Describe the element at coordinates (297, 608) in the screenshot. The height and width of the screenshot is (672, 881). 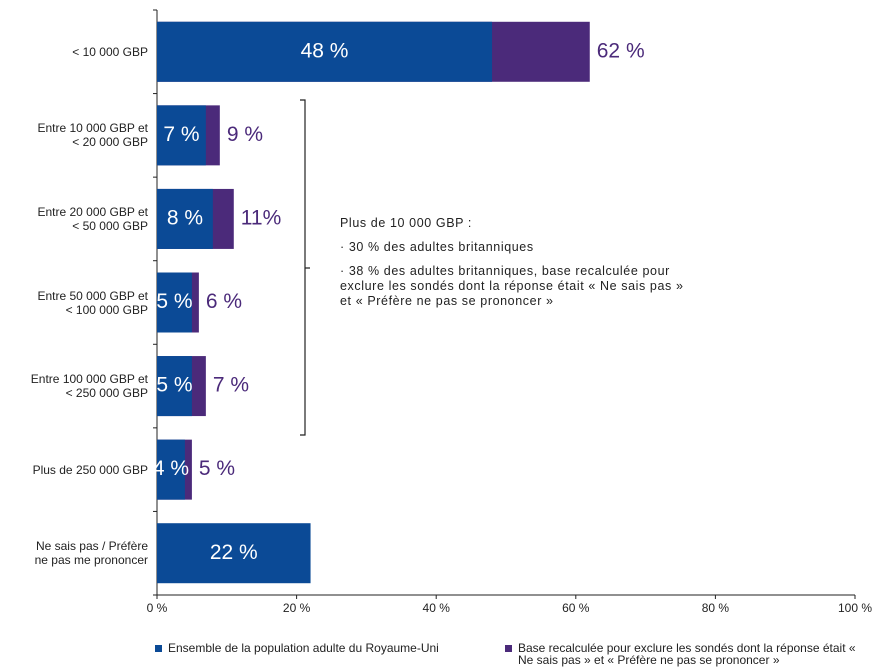
I see `x-tick-label: 20 %` at that location.